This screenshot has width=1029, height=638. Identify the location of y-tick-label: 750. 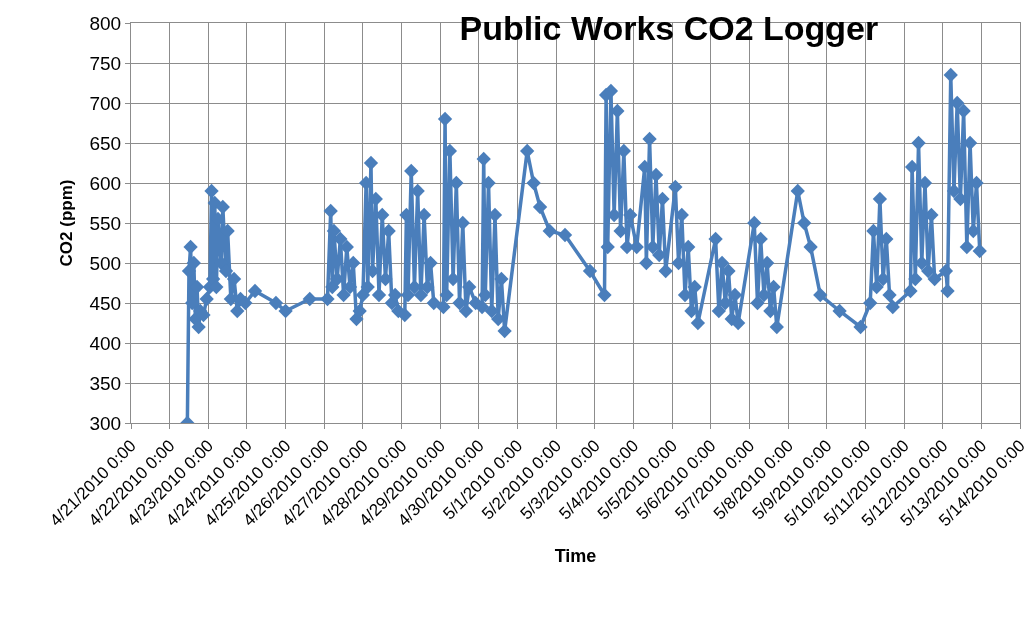
(105, 63).